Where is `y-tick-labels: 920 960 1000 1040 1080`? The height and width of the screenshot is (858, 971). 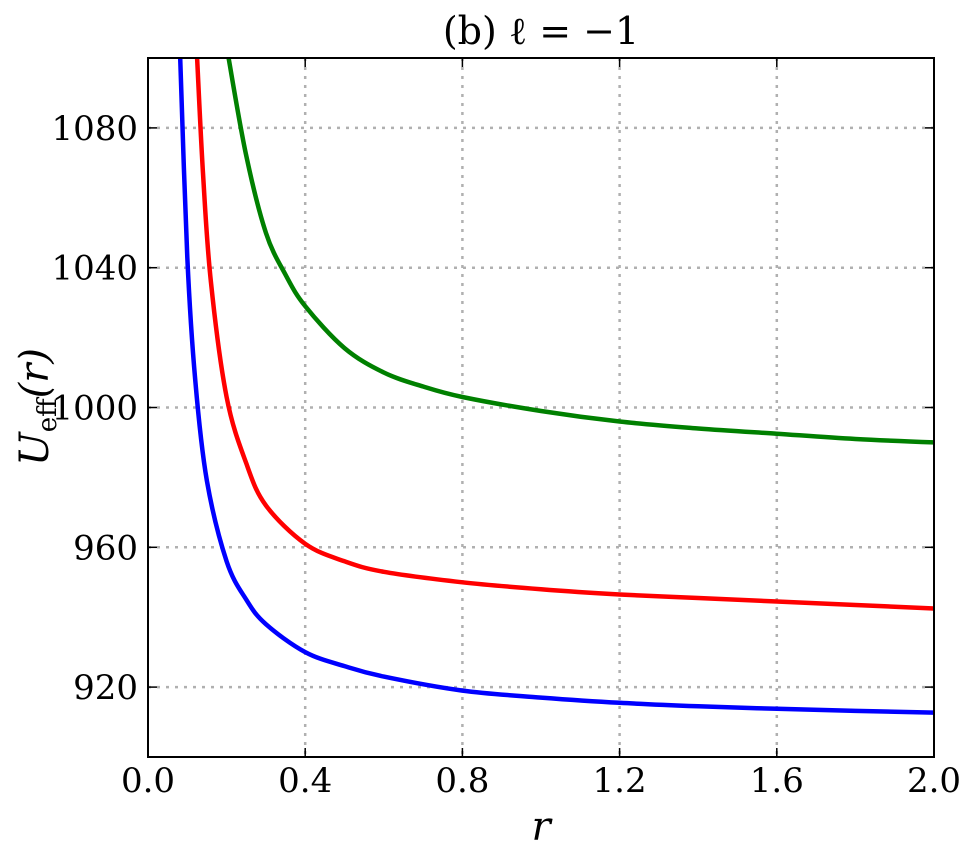 y-tick-labels: 920 960 1000 1040 1080 is located at coordinates (94, 408).